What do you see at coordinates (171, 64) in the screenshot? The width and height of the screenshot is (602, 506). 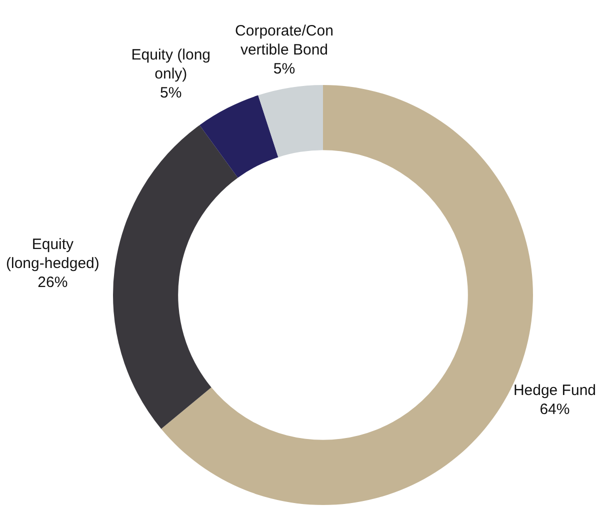 I see `slice-label: Equity (long only)` at bounding box center [171, 64].